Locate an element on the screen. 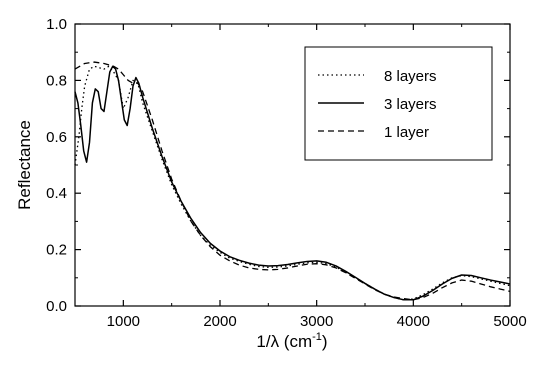 This screenshot has height=365, width=533. x-axis-title: 1/λ (cm-1) is located at coordinates (291, 341).